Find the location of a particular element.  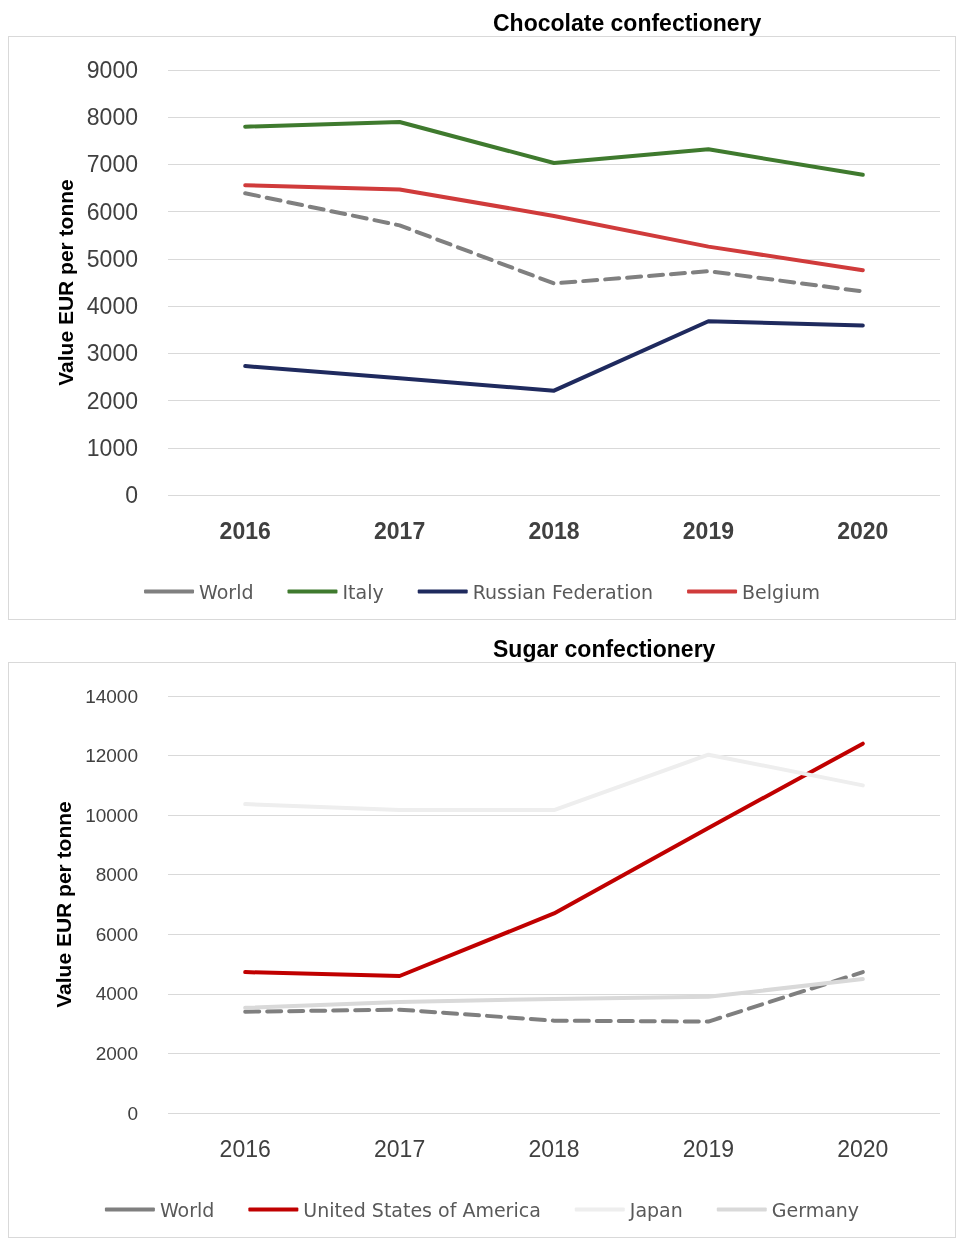

legend-label: Belgium is located at coordinates (781, 591).